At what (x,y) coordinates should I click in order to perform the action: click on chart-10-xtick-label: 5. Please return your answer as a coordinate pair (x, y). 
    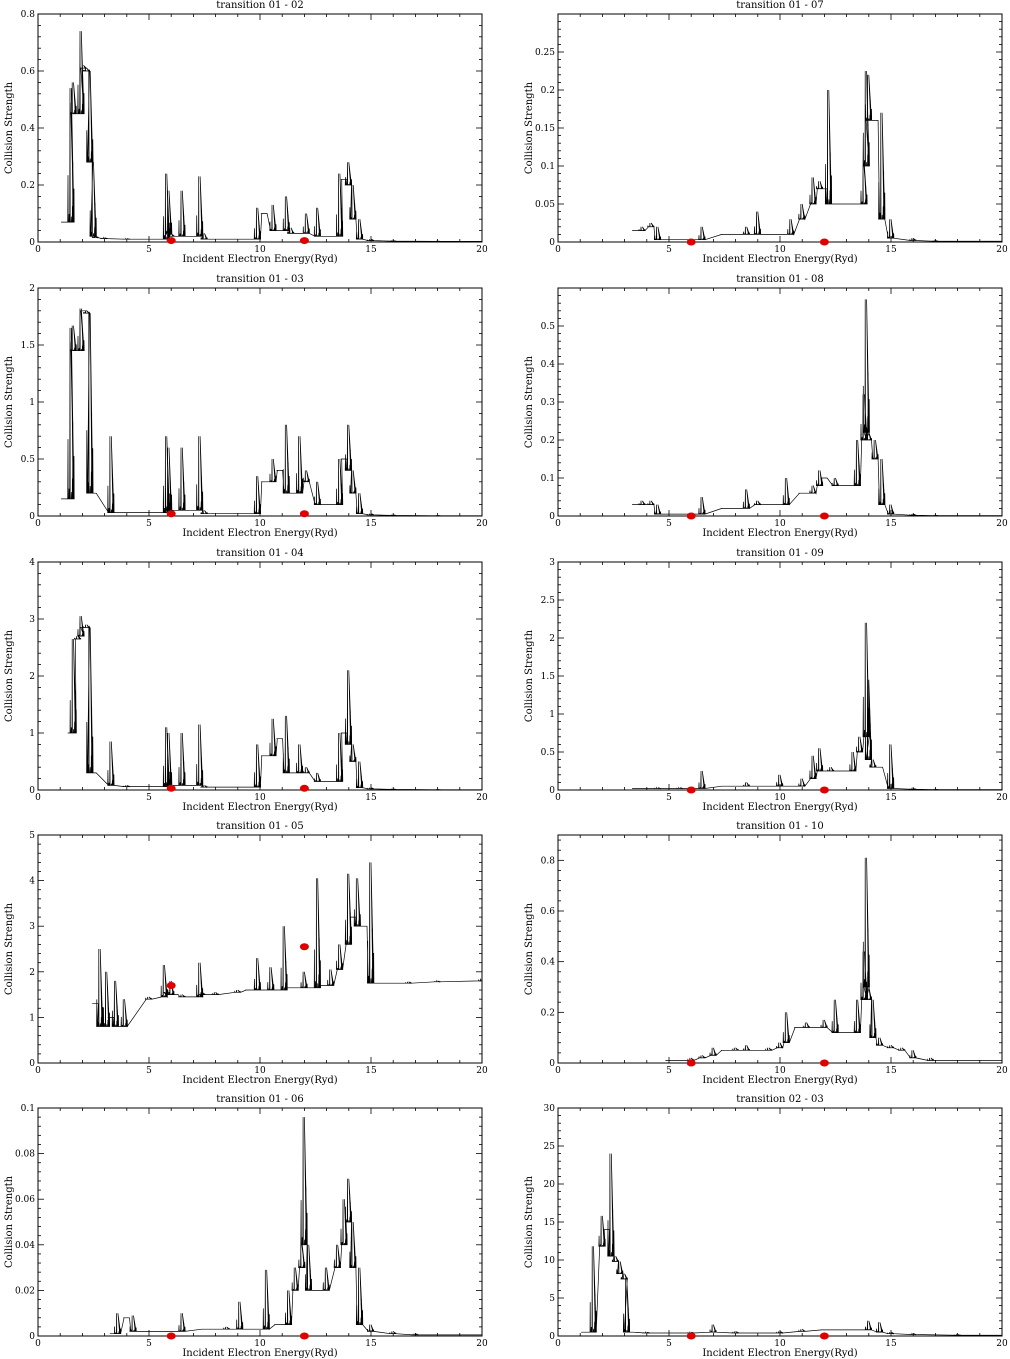
    Looking at the image, I should click on (669, 1344).